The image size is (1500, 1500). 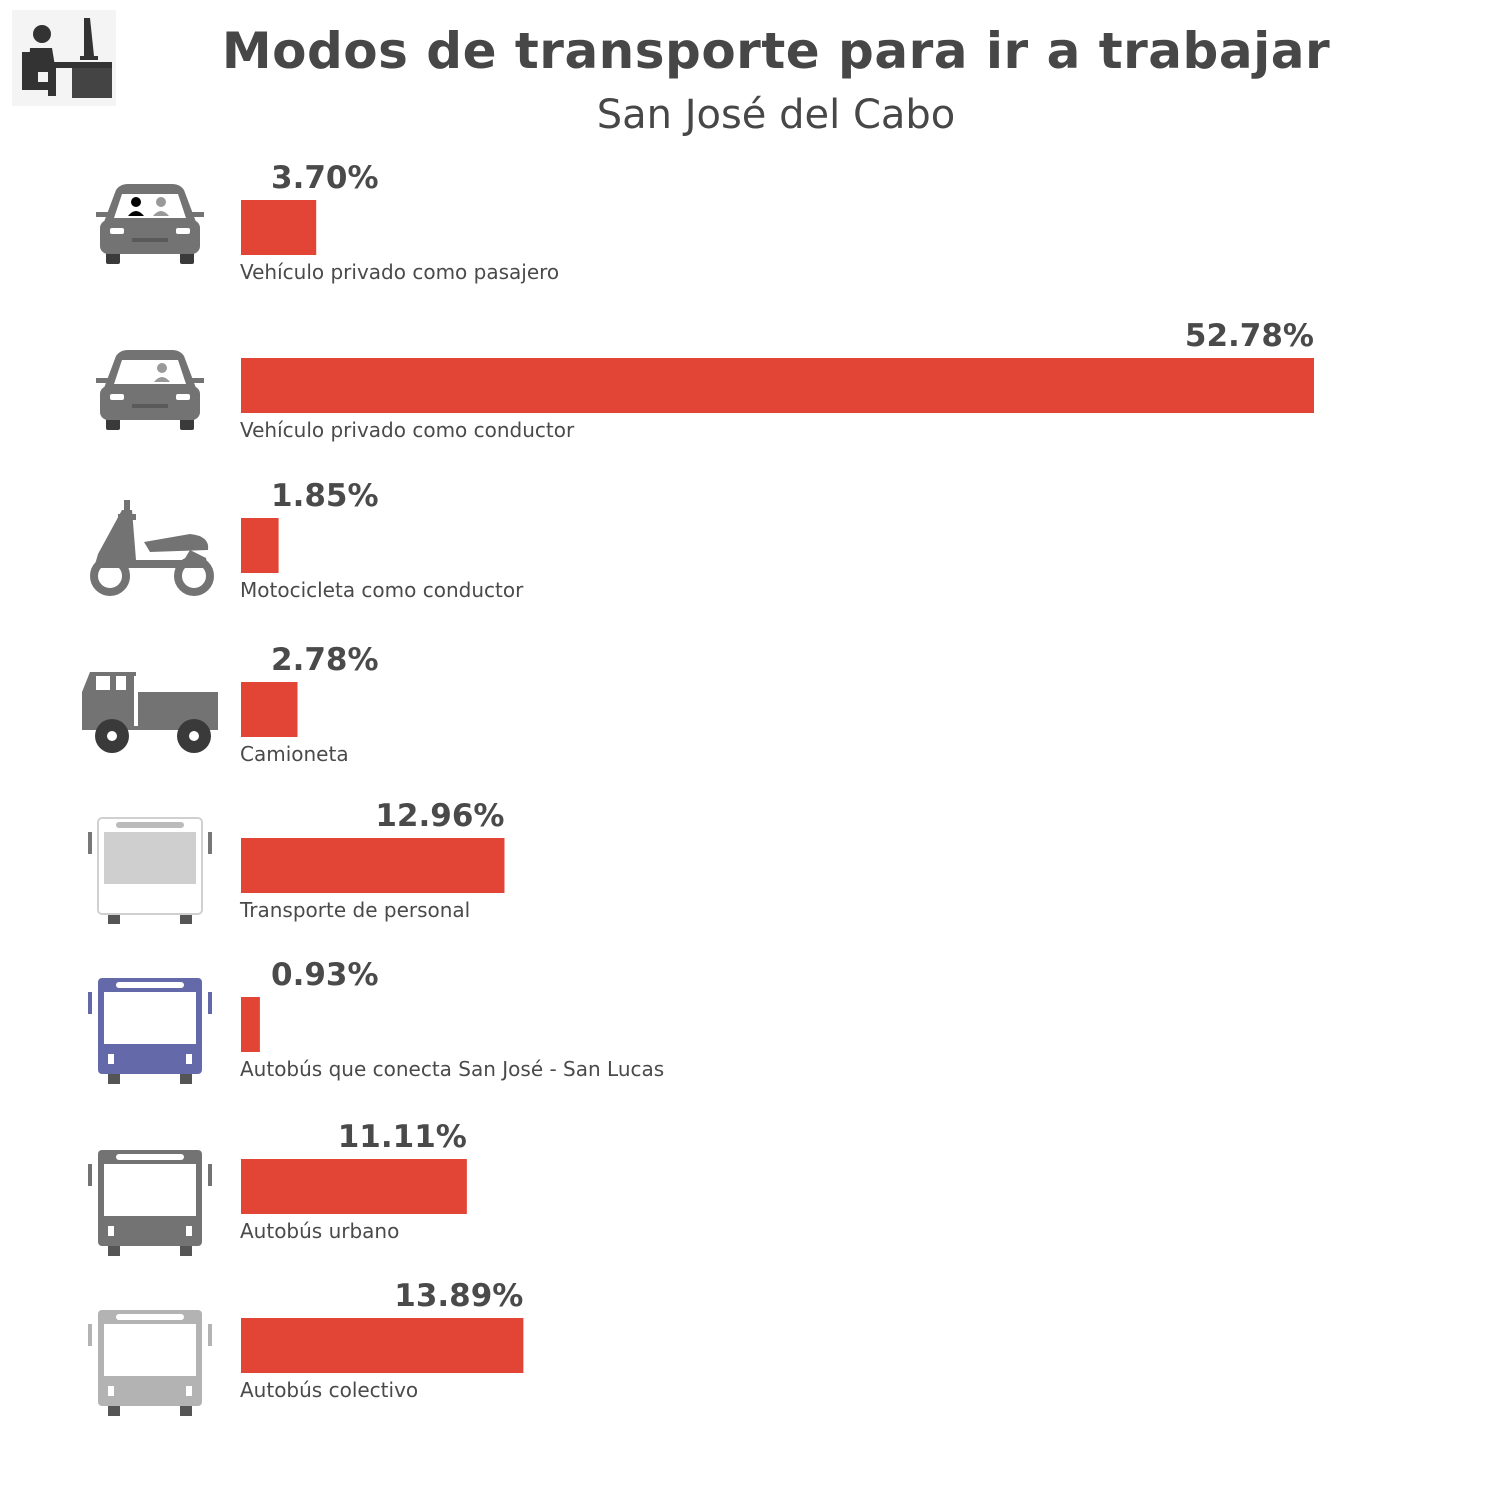 I want to click on value-label: 13.89%, so click(x=458, y=1296).